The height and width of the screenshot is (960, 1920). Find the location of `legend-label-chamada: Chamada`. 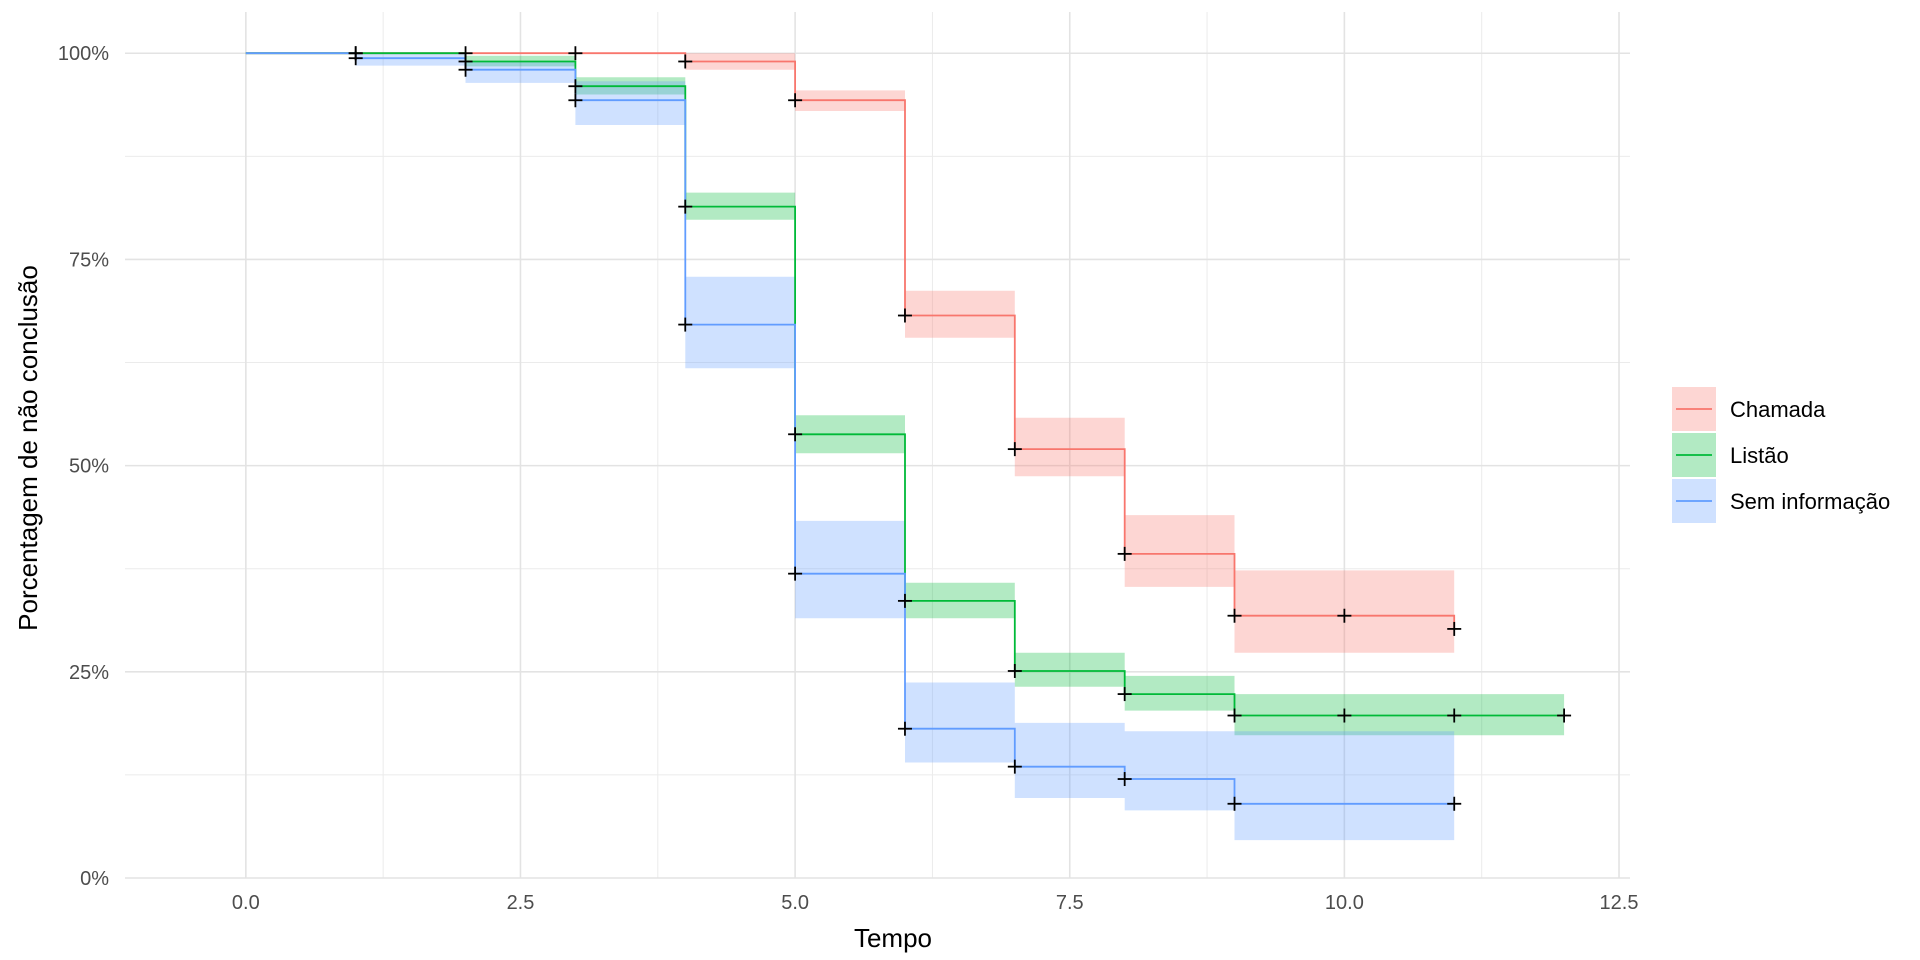

legend-label-chamada: Chamada is located at coordinates (1778, 409).